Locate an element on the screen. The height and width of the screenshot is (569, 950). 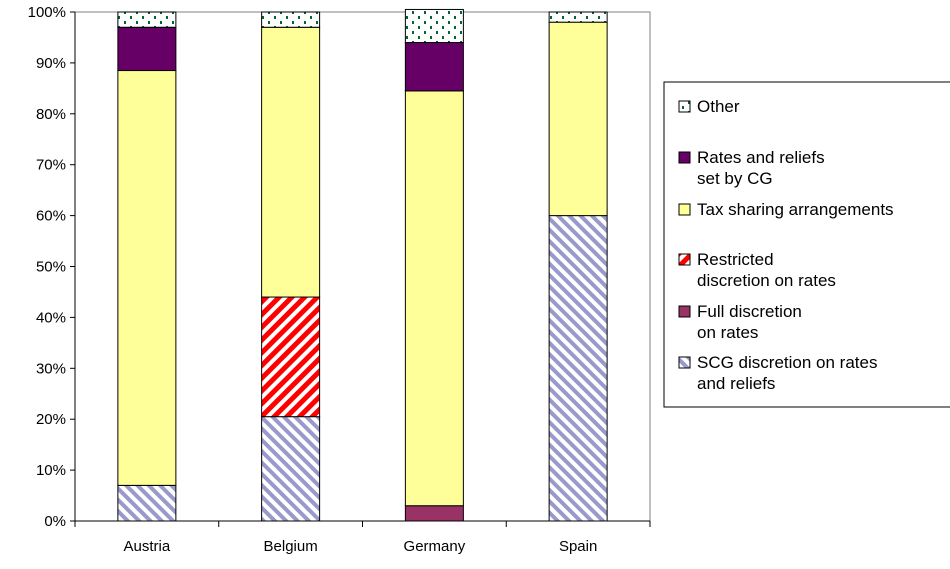
bar-segment-tax-austria is located at coordinates (147, 278).